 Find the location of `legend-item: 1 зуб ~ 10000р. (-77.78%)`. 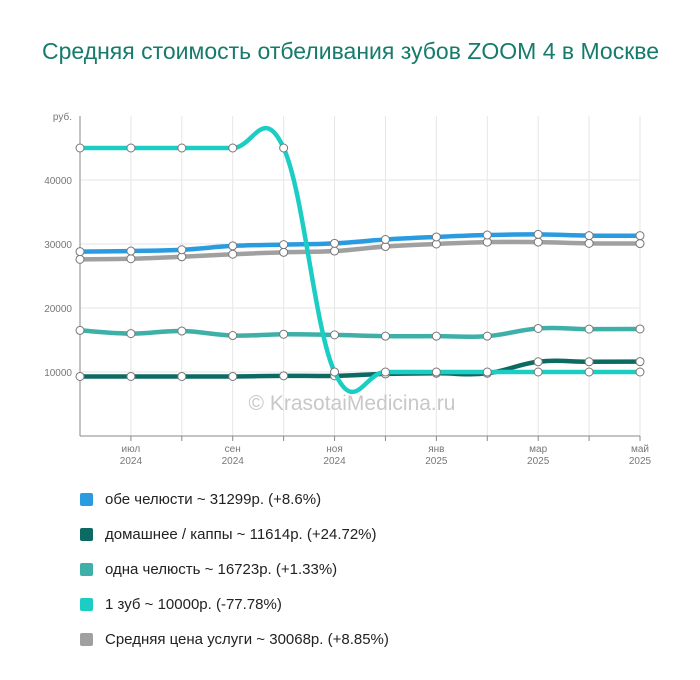

legend-item: 1 зуб ~ 10000р. (-77.78%) is located at coordinates (234, 604).